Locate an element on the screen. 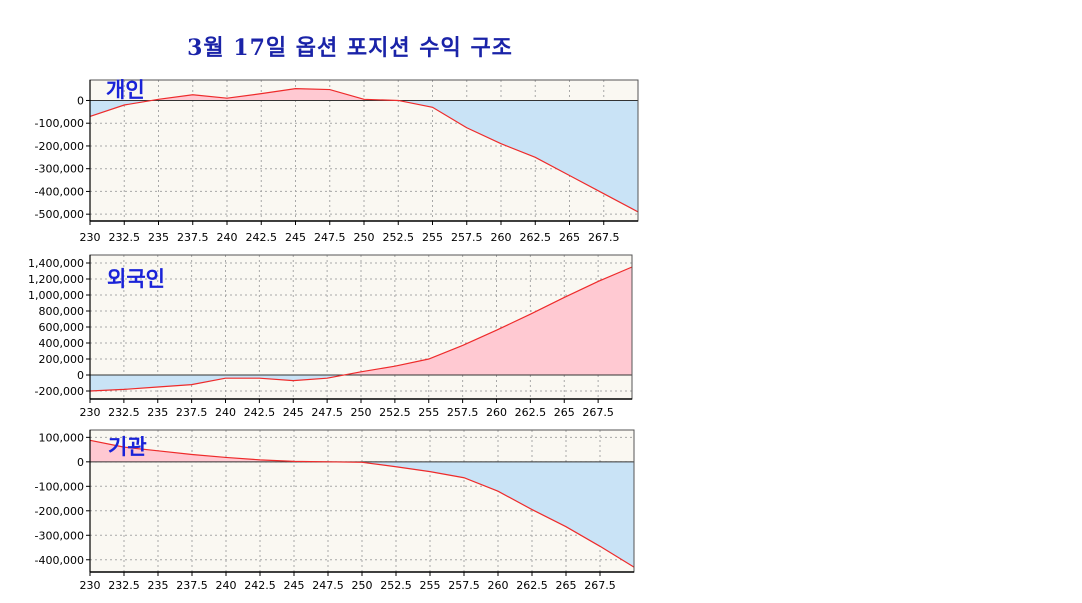  y-tick-label: -500,000 is located at coordinates (59, 214).